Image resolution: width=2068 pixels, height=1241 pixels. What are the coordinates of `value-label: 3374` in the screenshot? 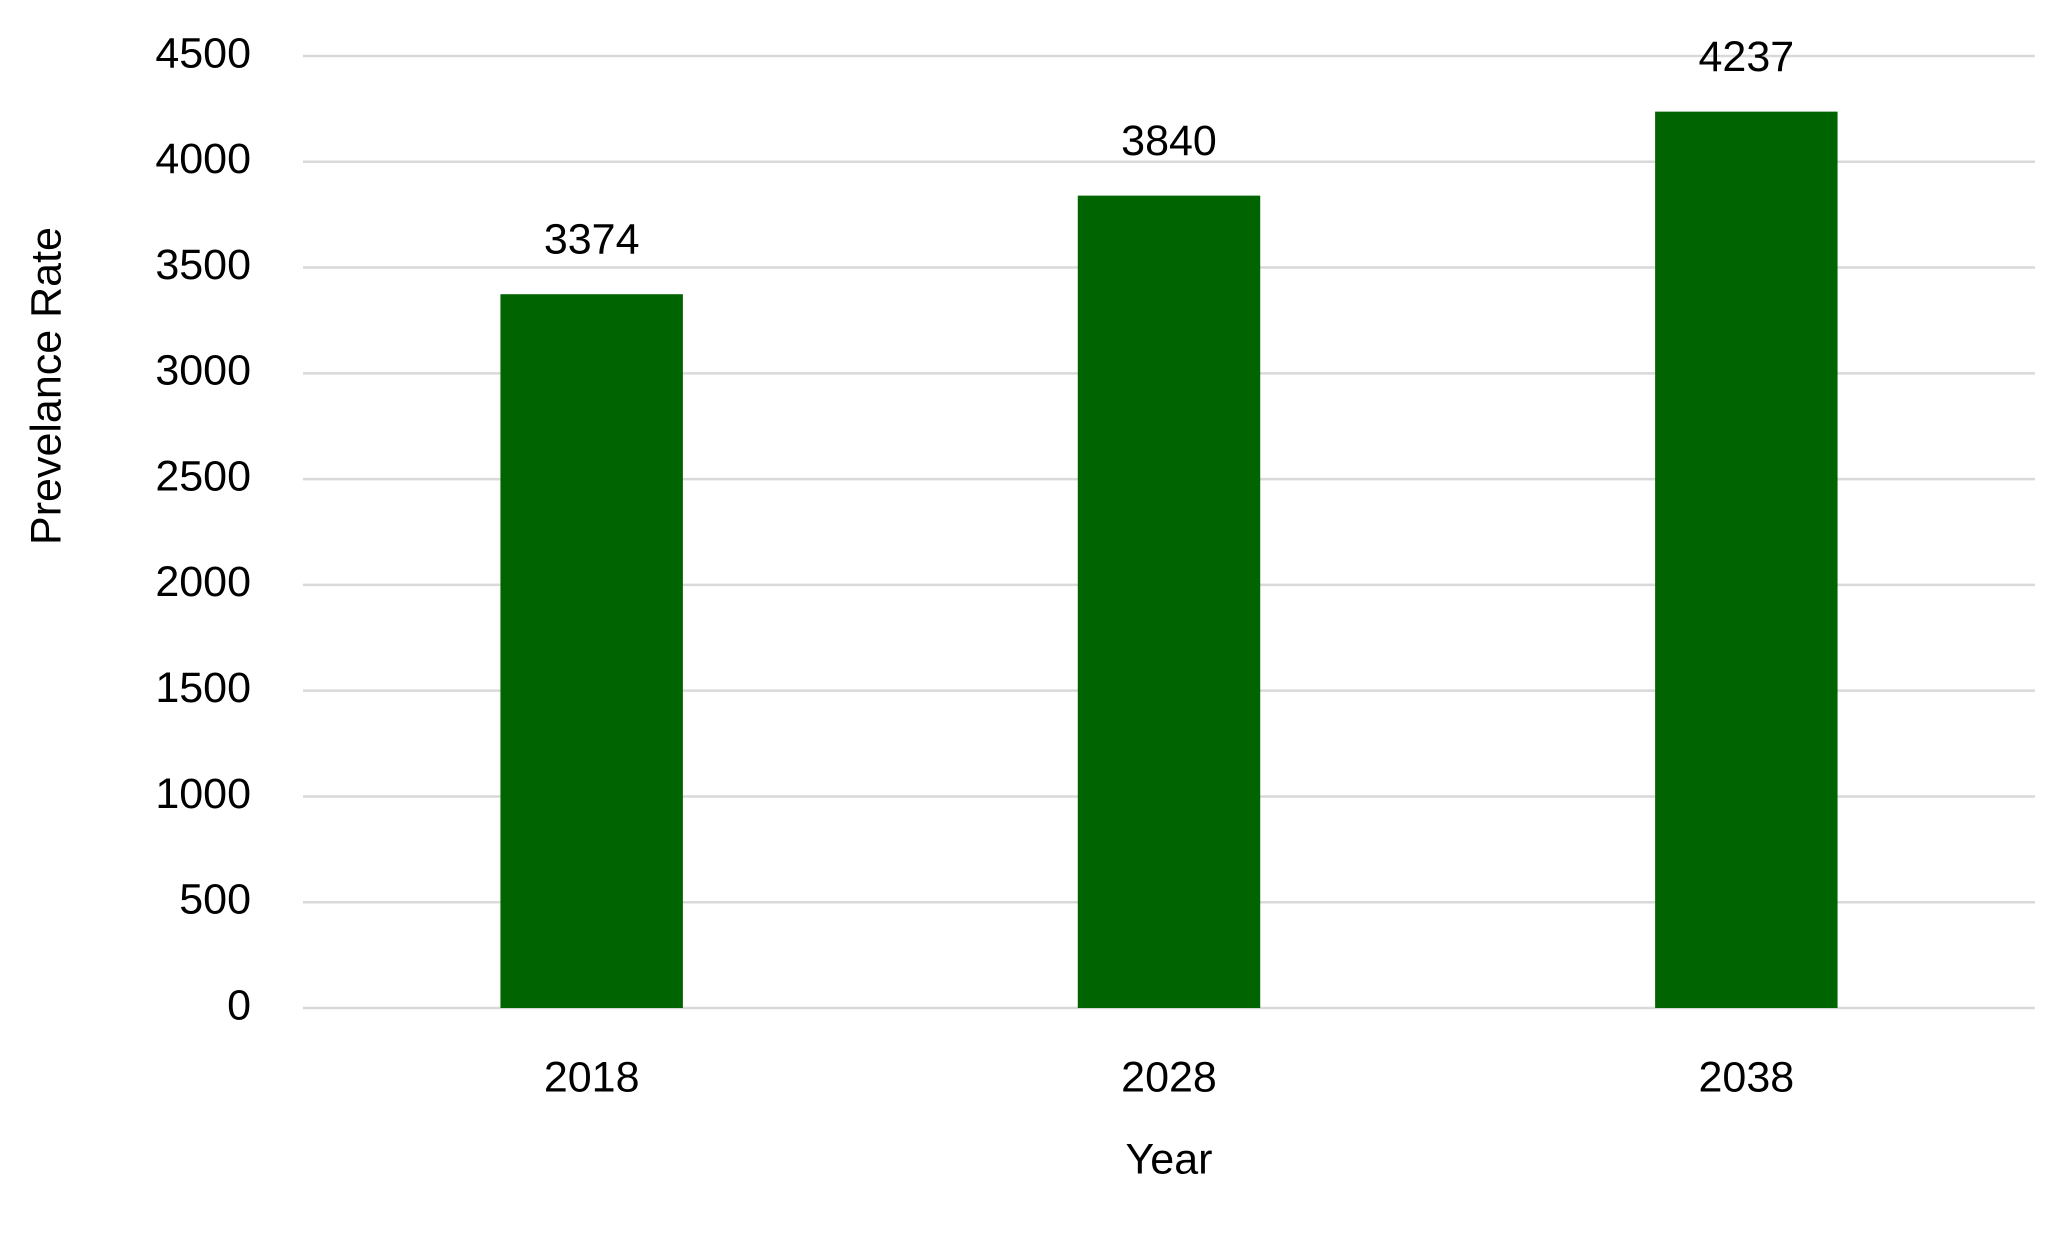 It's located at (592, 240).